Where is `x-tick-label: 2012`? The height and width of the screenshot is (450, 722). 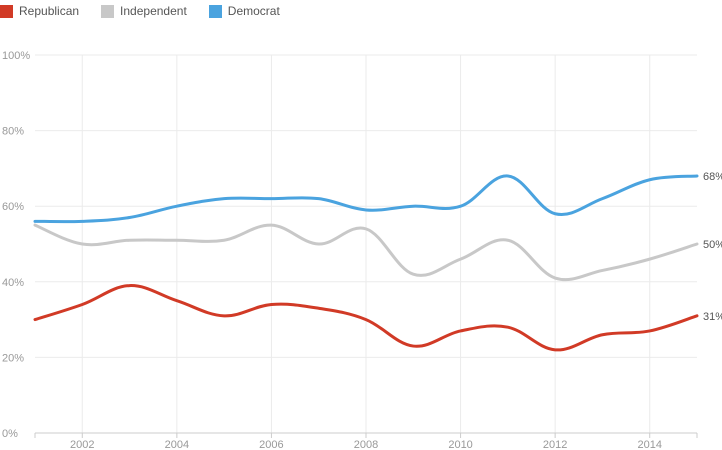 x-tick-label: 2012 is located at coordinates (555, 444).